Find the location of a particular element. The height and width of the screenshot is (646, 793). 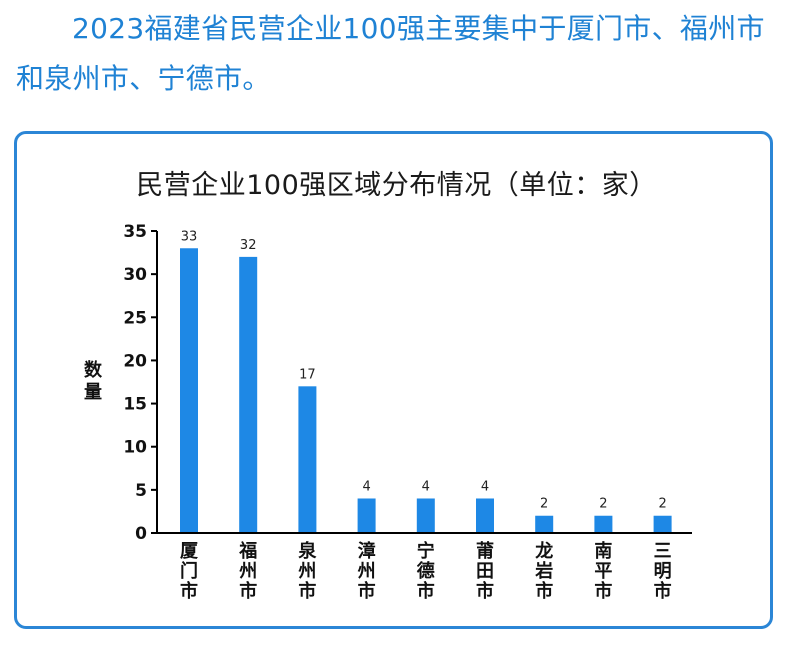

x-tick-label: 福州市 is located at coordinates (247, 571).